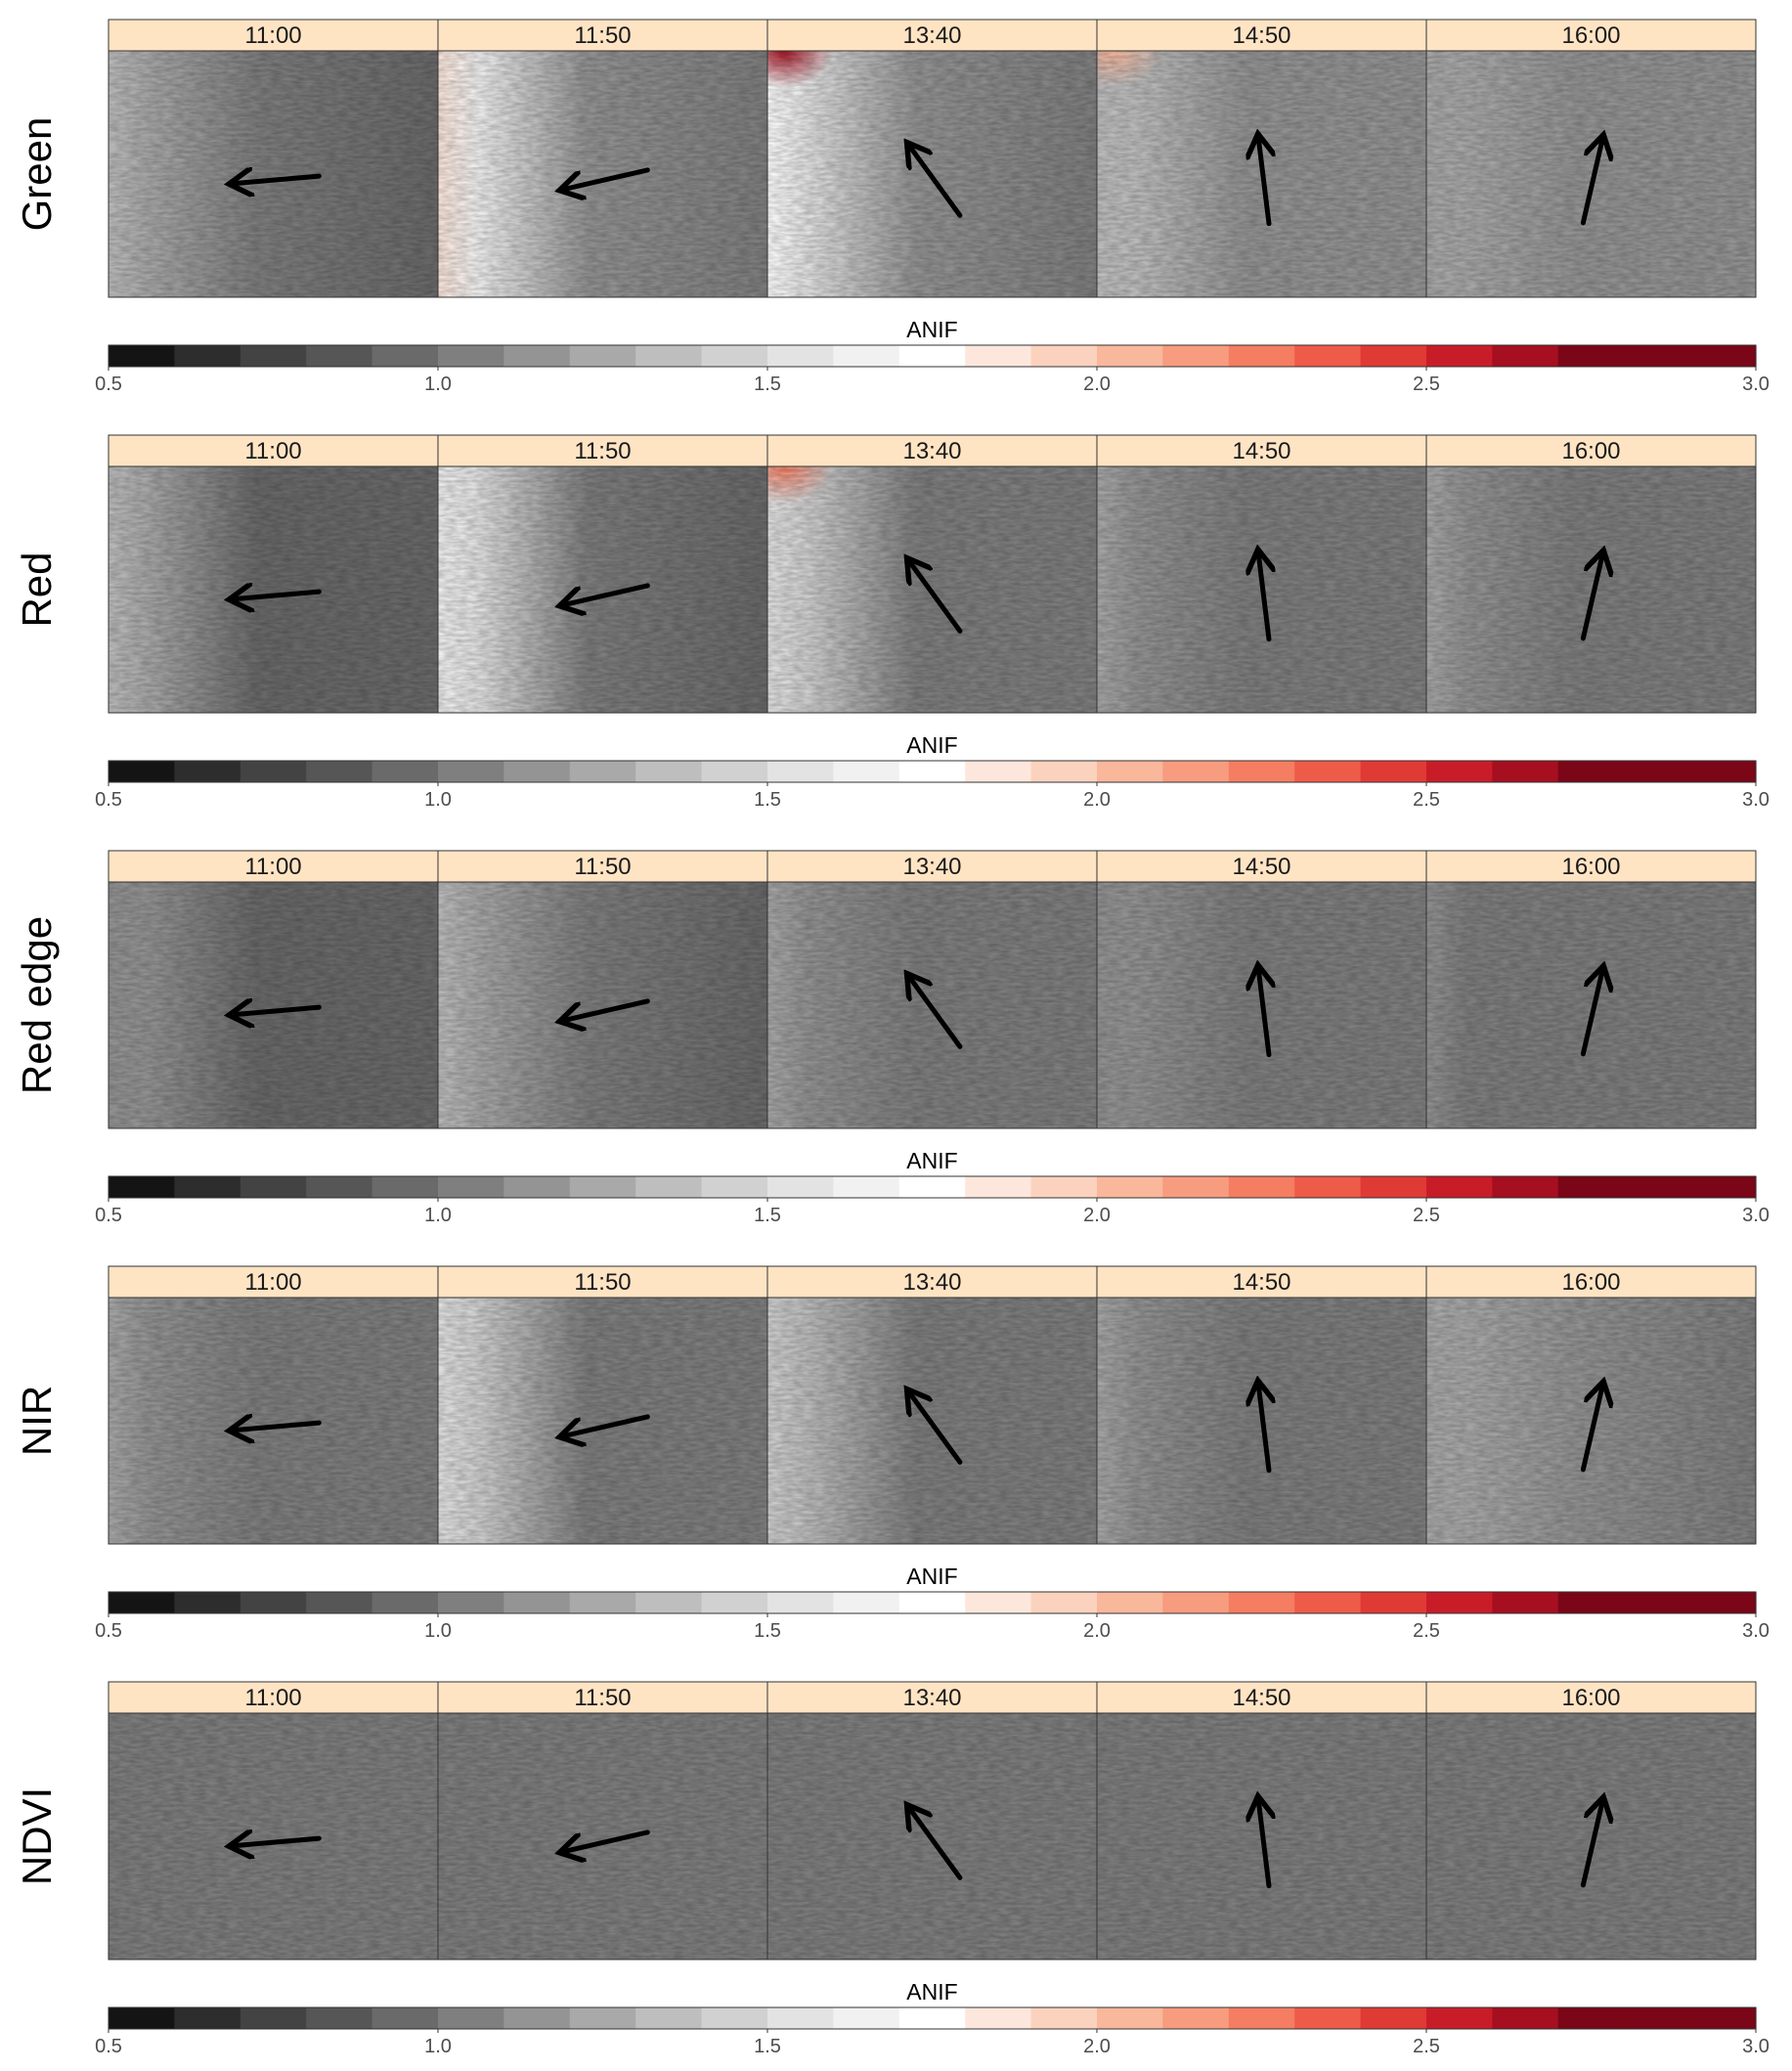  I want to click on colorbar-tick-label: 1.5, so click(767, 800).